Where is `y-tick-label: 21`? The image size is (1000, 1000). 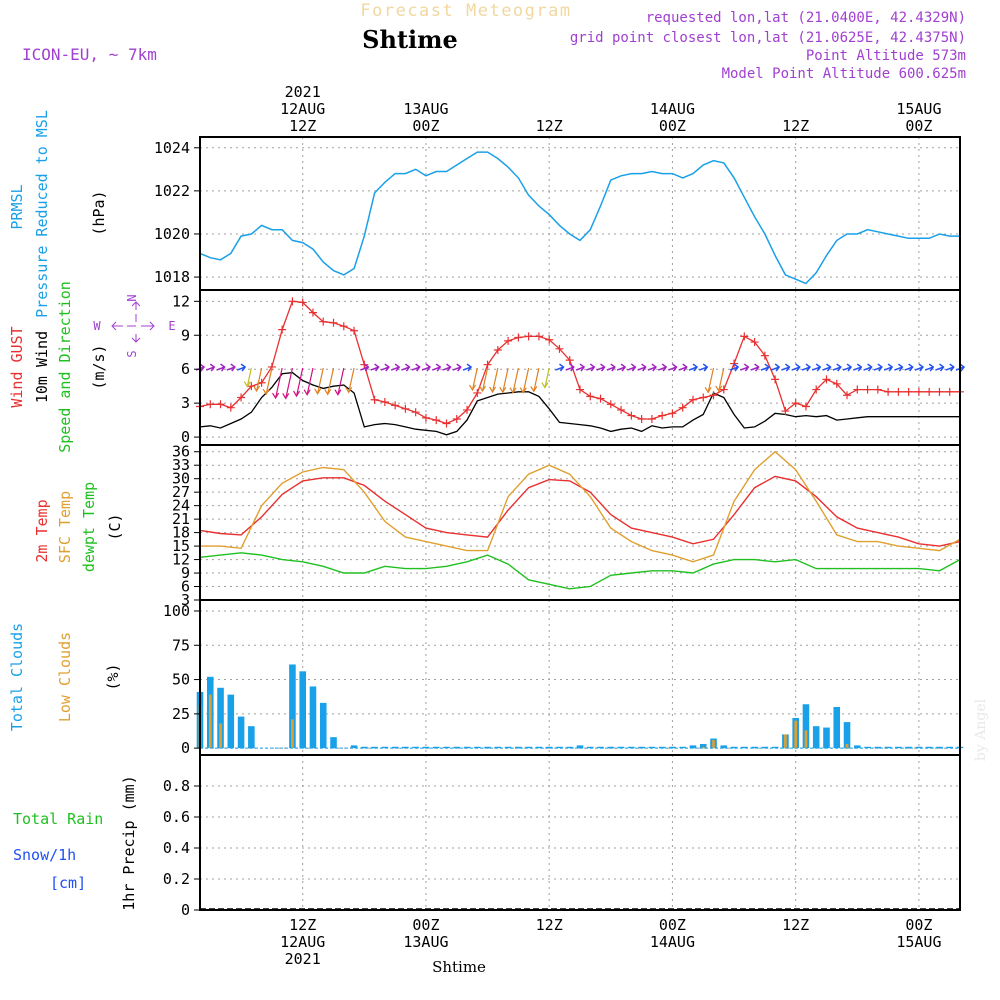
y-tick-label: 21 is located at coordinates (181, 519).